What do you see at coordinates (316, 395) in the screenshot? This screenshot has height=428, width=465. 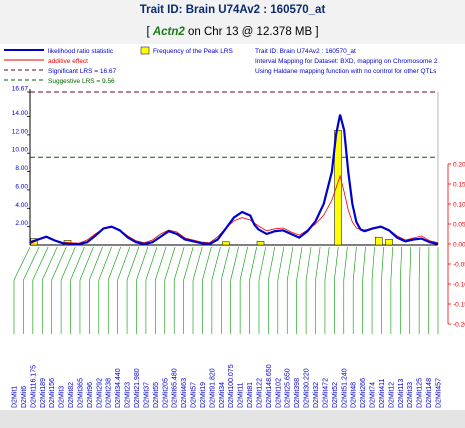 I see `marker-label: D2Mit32` at bounding box center [316, 395].